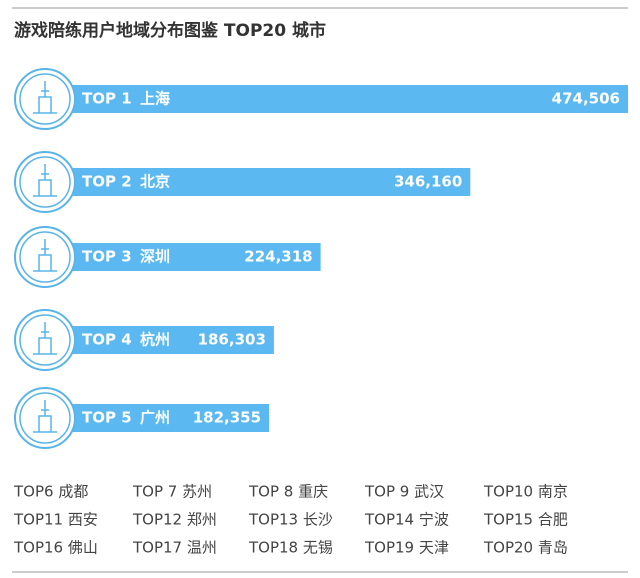  What do you see at coordinates (155, 99) in the screenshot?
I see `category-label: 上海` at bounding box center [155, 99].